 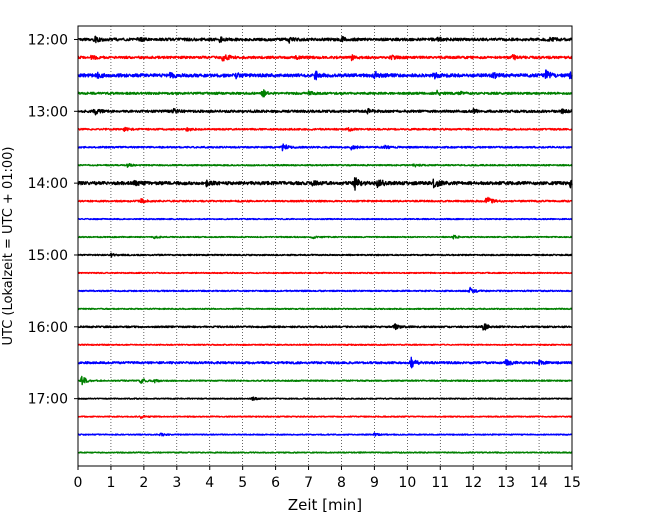 I want to click on y-tick-label: 15:00, so click(x=48, y=256).